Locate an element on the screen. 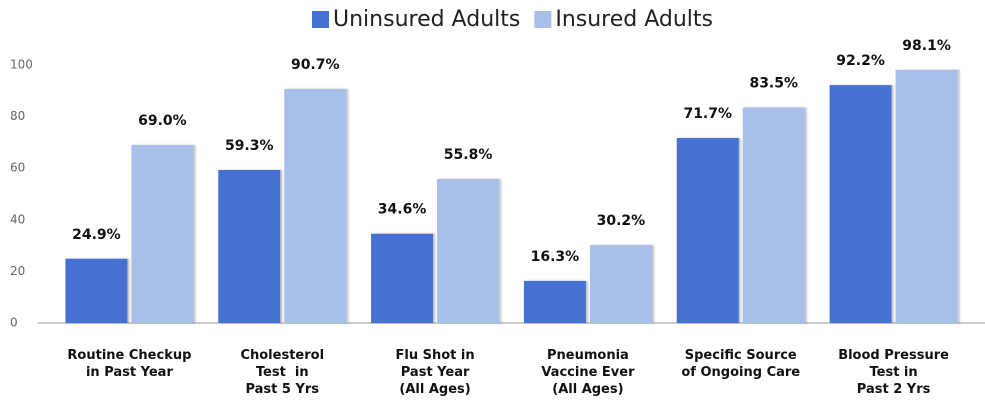 The width and height of the screenshot is (985, 400). y-tick-label: 40 is located at coordinates (17, 219).